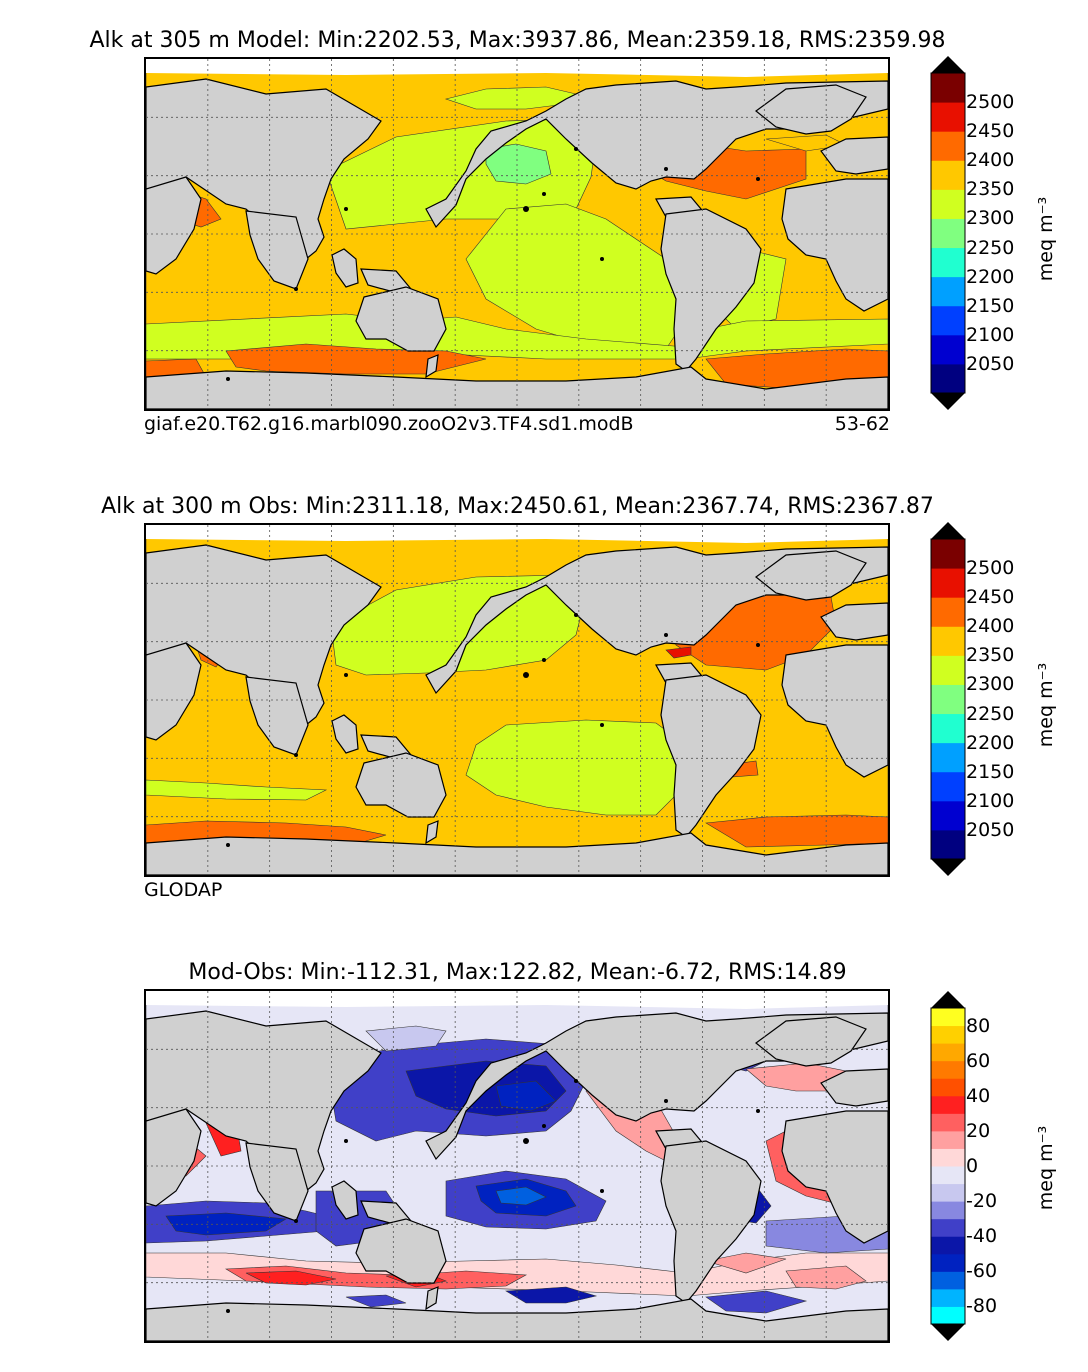  I want to click on colorbar, so click(948, 1166).